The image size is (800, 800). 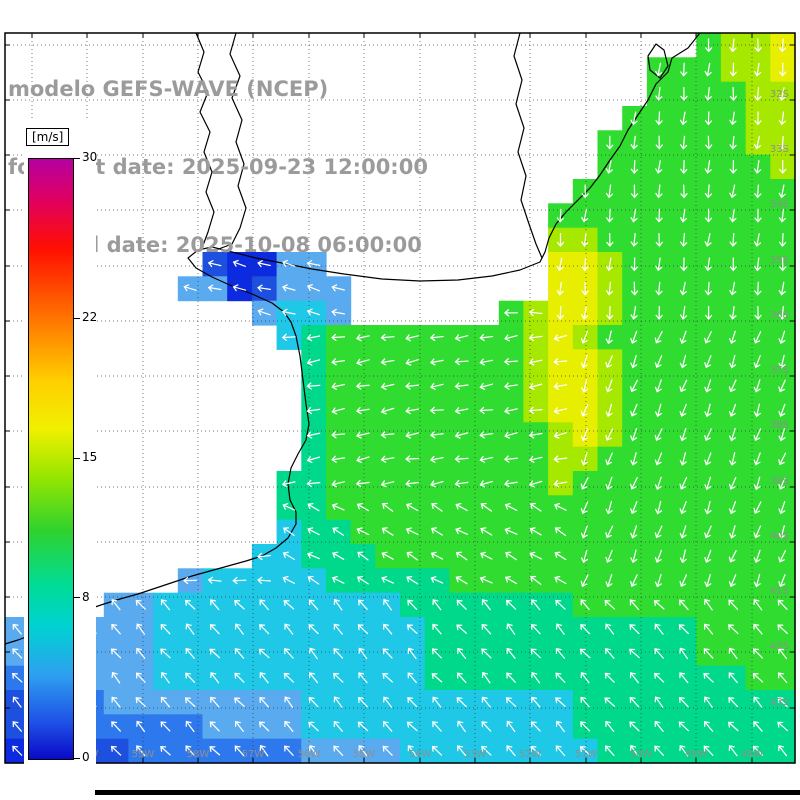 I want to click on svg-text: 32S, so click(x=779, y=94).